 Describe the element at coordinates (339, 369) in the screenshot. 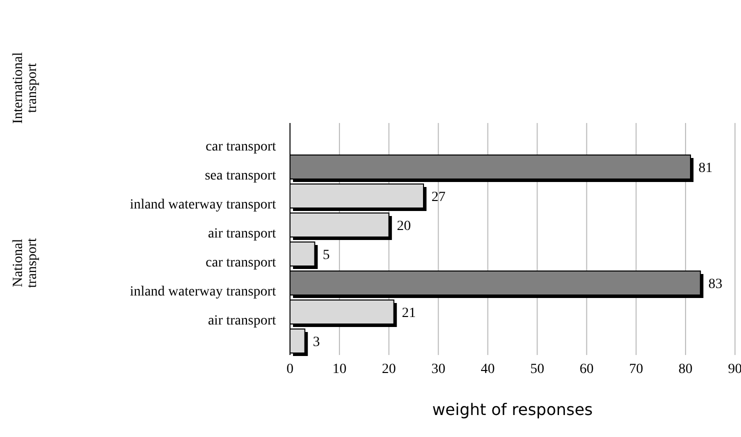

I see `x-tick-label: 10` at that location.